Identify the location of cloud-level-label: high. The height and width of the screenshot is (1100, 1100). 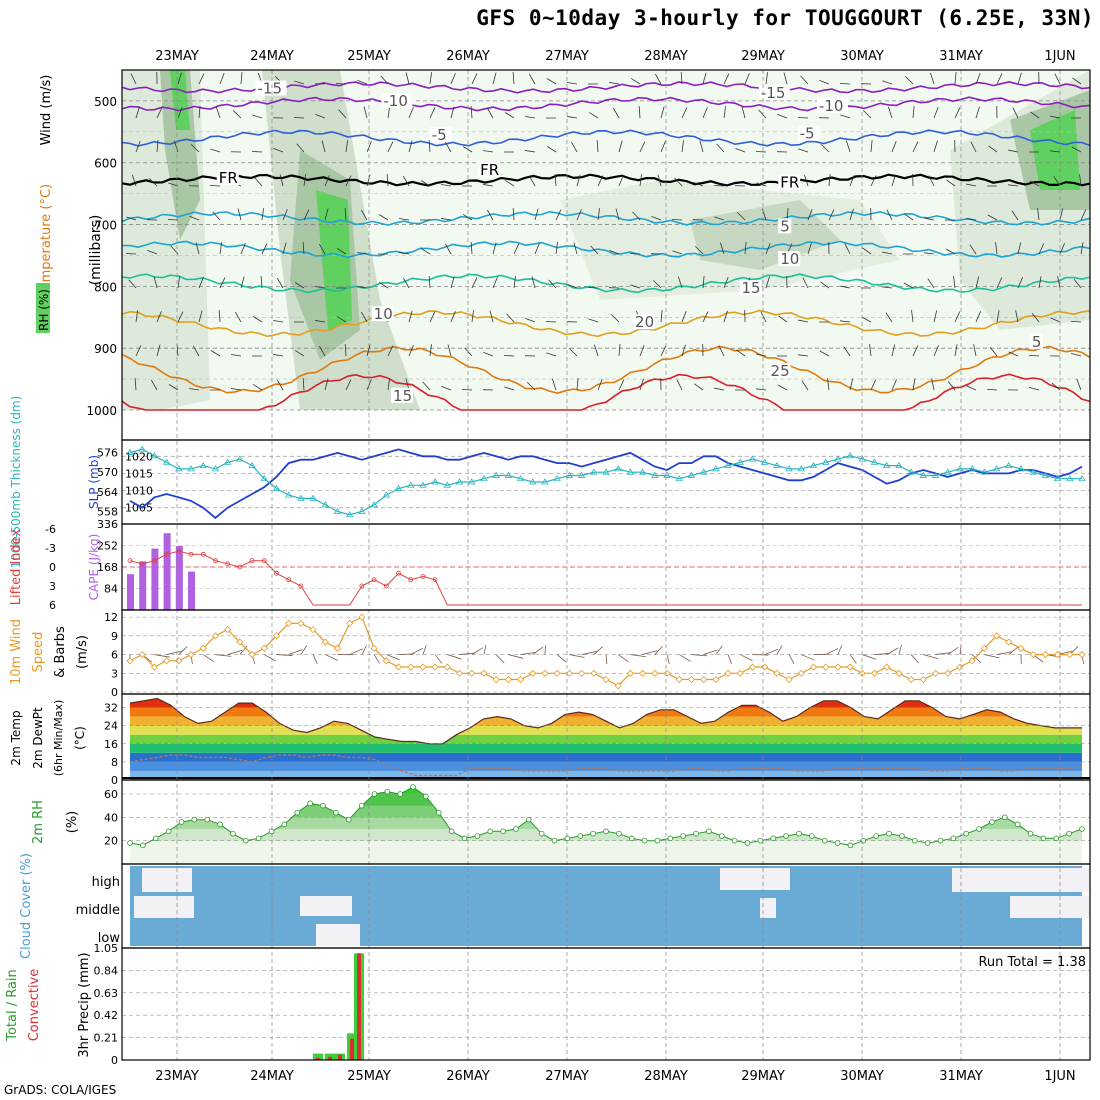
(106, 882).